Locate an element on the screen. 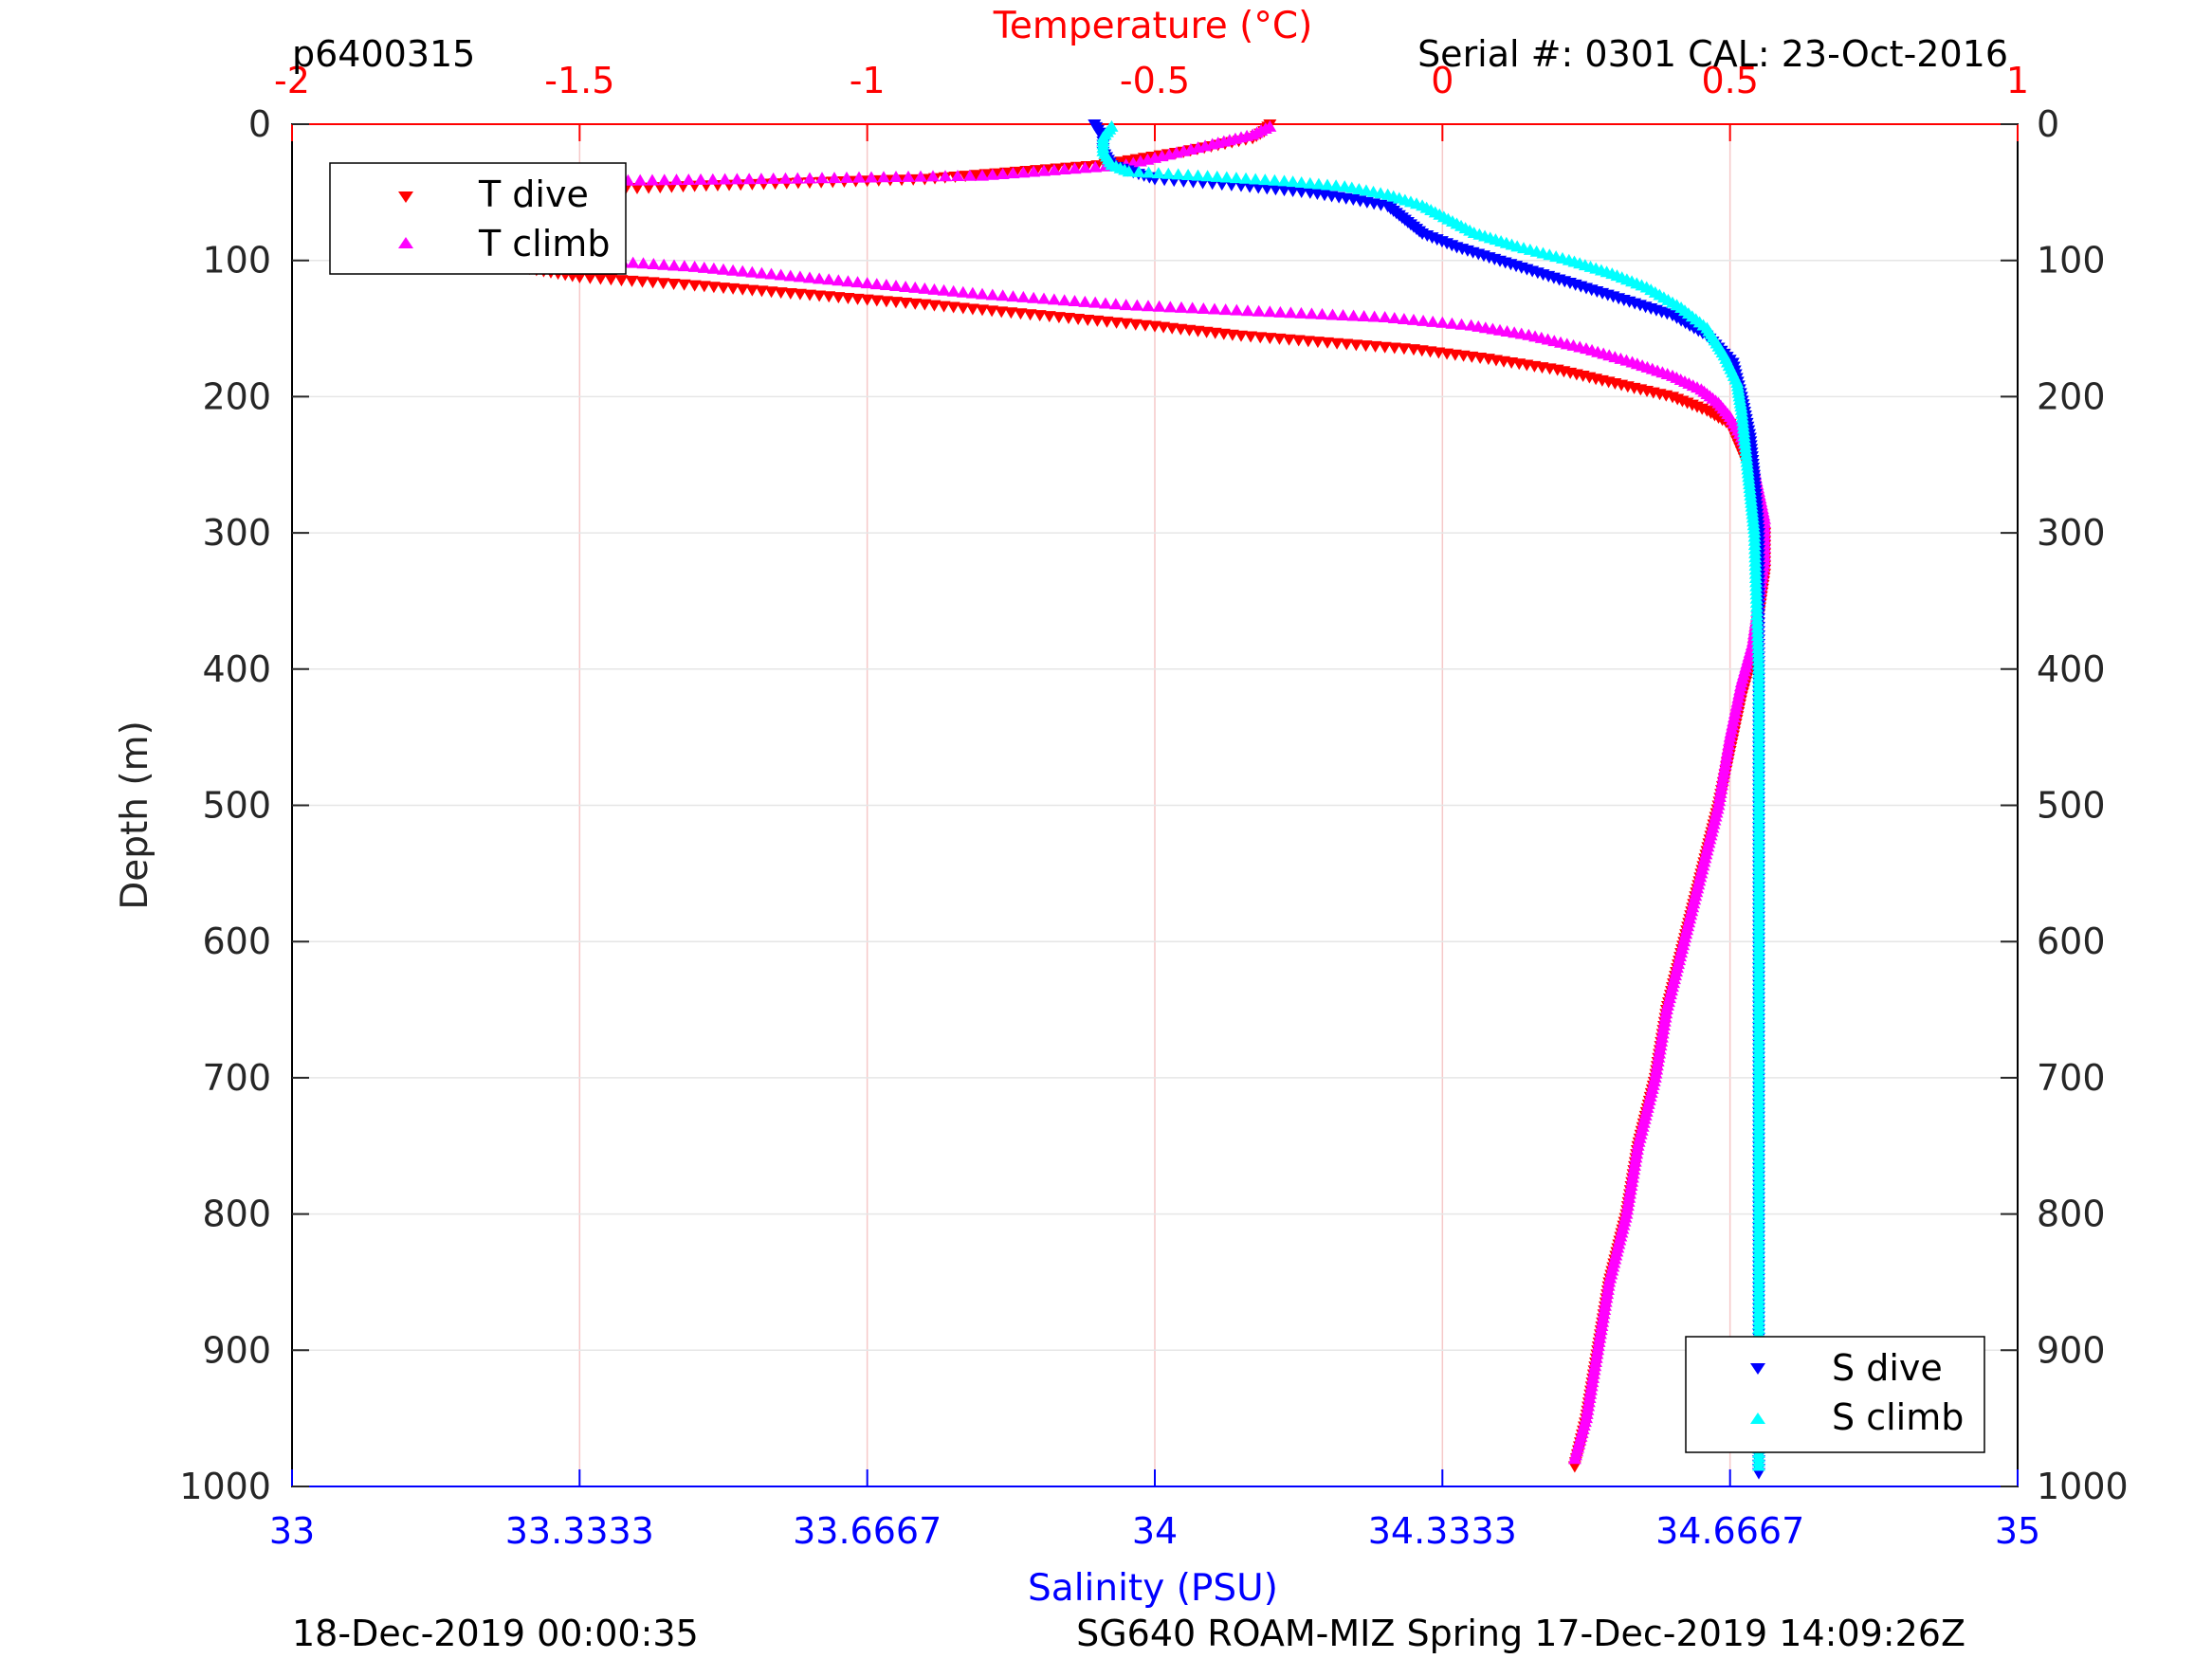  depth-tick-label-left: 300 is located at coordinates (236, 533).